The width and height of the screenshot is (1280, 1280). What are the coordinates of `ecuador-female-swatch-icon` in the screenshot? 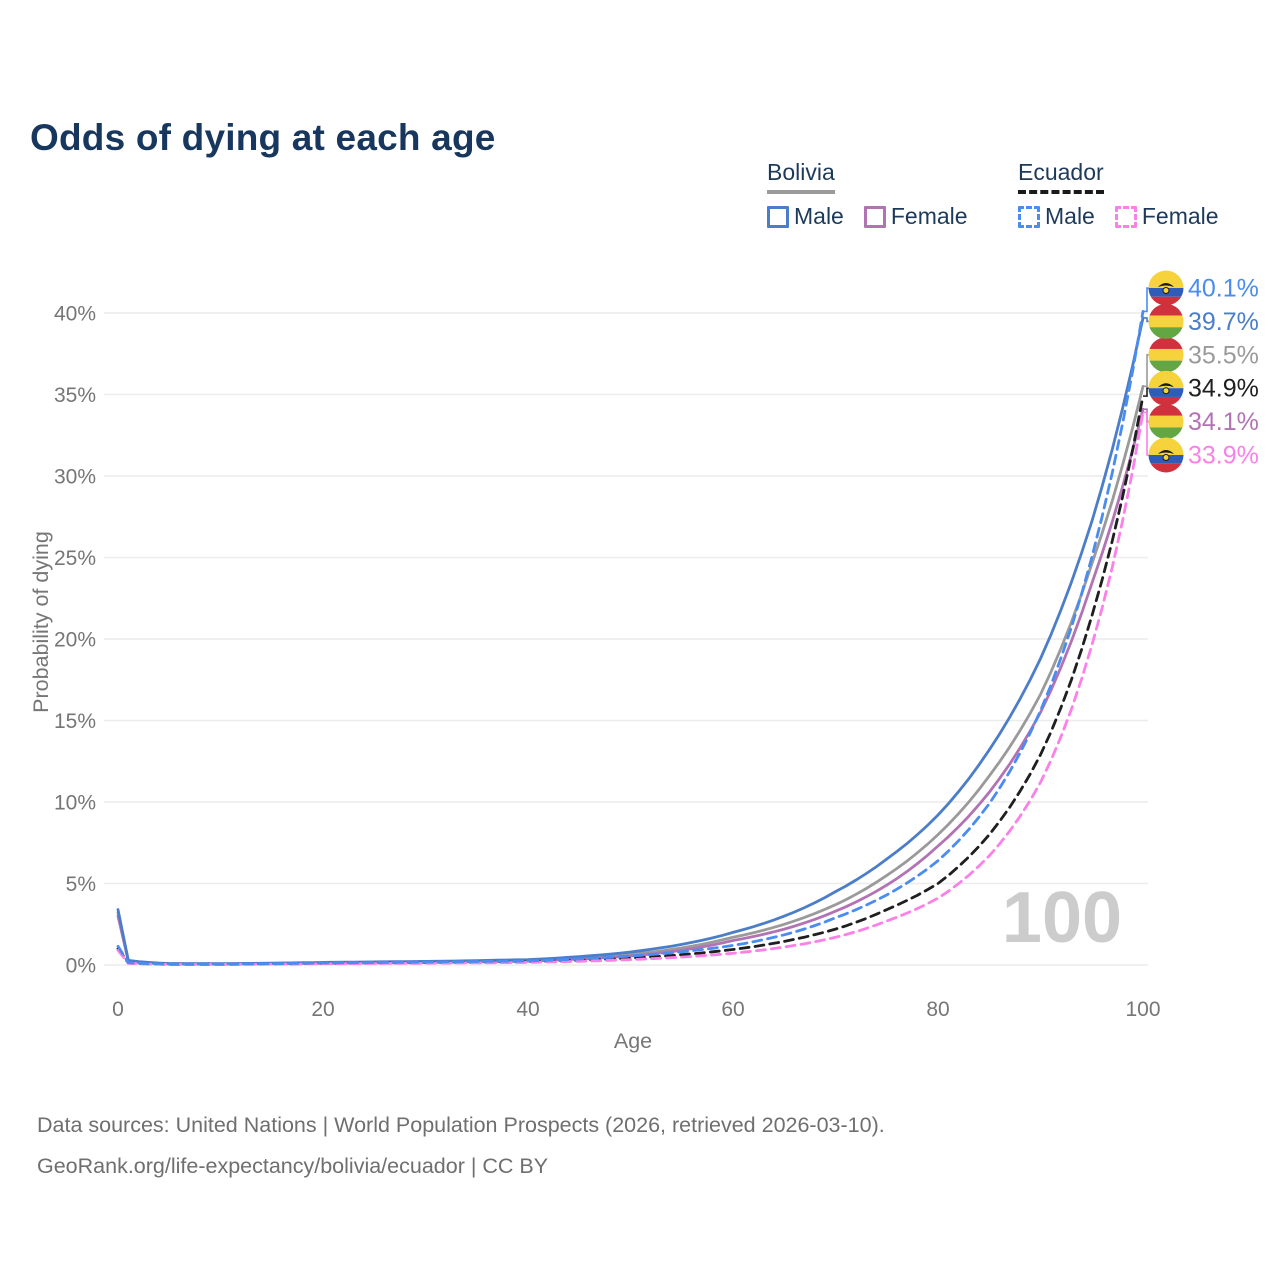 It's located at (1125, 216).